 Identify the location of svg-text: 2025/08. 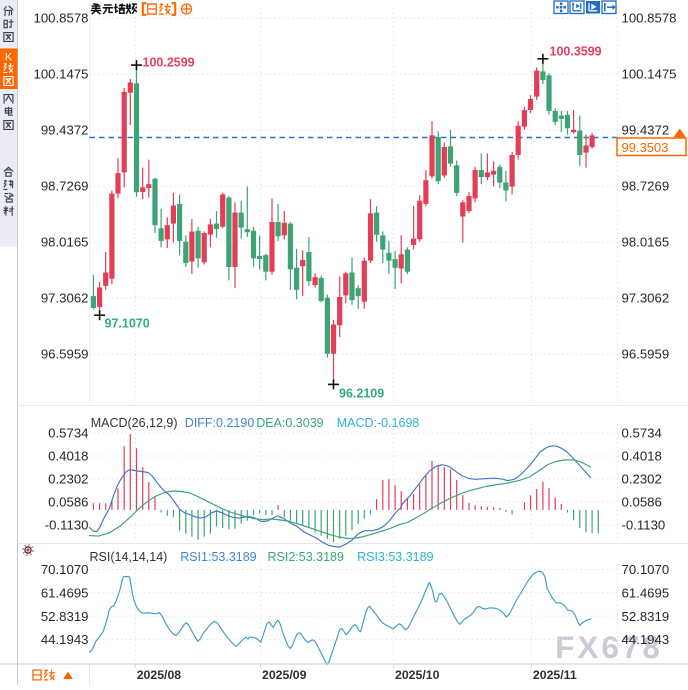
(159, 675).